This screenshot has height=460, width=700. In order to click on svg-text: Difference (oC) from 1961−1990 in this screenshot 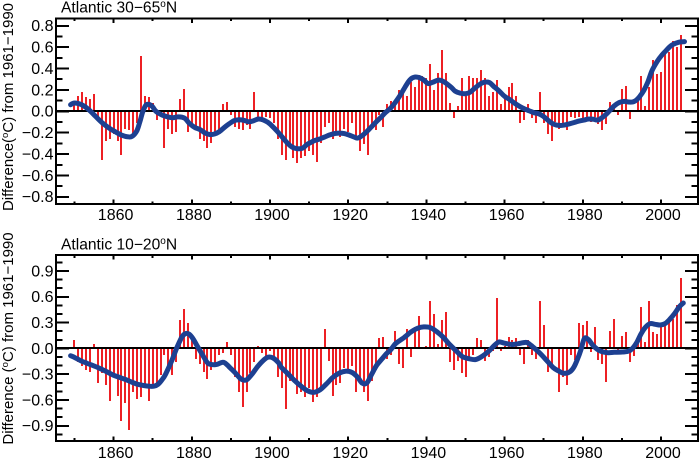, I will do `click(8, 338)`.